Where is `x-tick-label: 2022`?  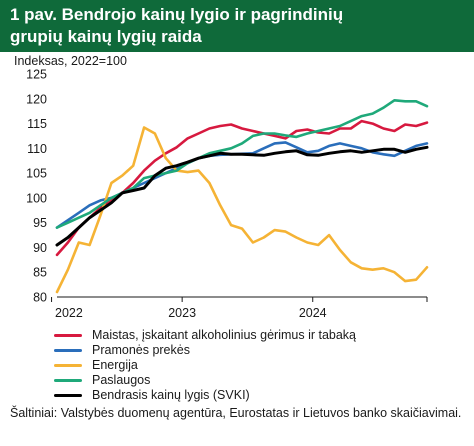 x-tick-label: 2022 is located at coordinates (69, 313).